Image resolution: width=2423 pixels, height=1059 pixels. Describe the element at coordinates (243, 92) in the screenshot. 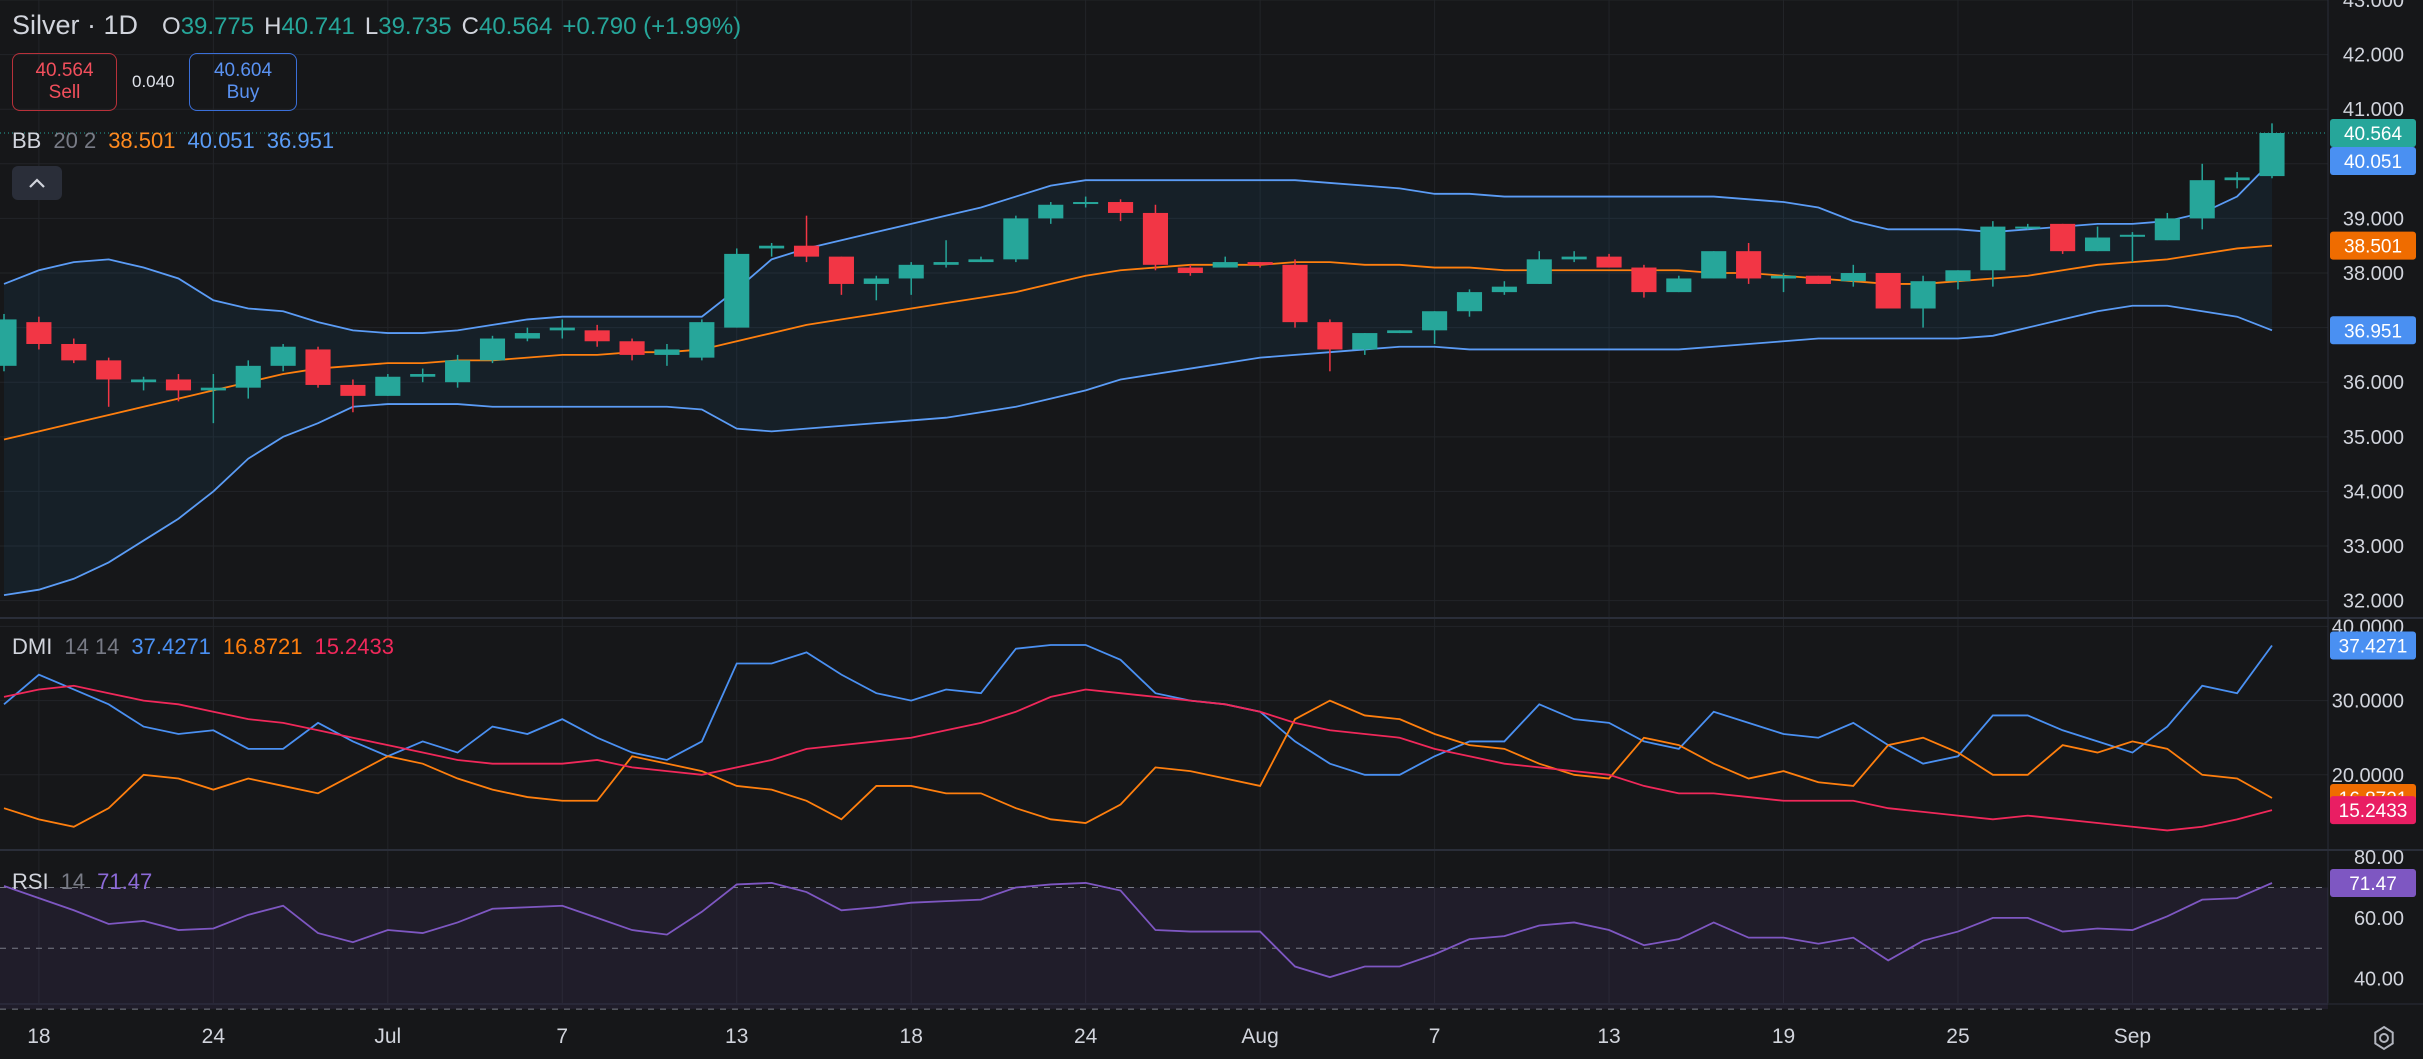

I see `buy-label: Buy` at that location.